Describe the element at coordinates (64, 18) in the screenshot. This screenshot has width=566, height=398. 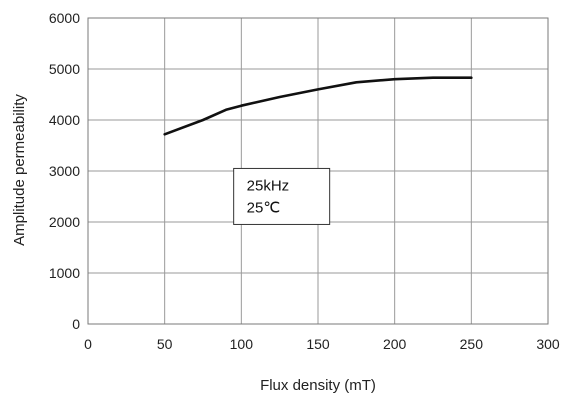
I see `y-tick-label: 6000` at that location.